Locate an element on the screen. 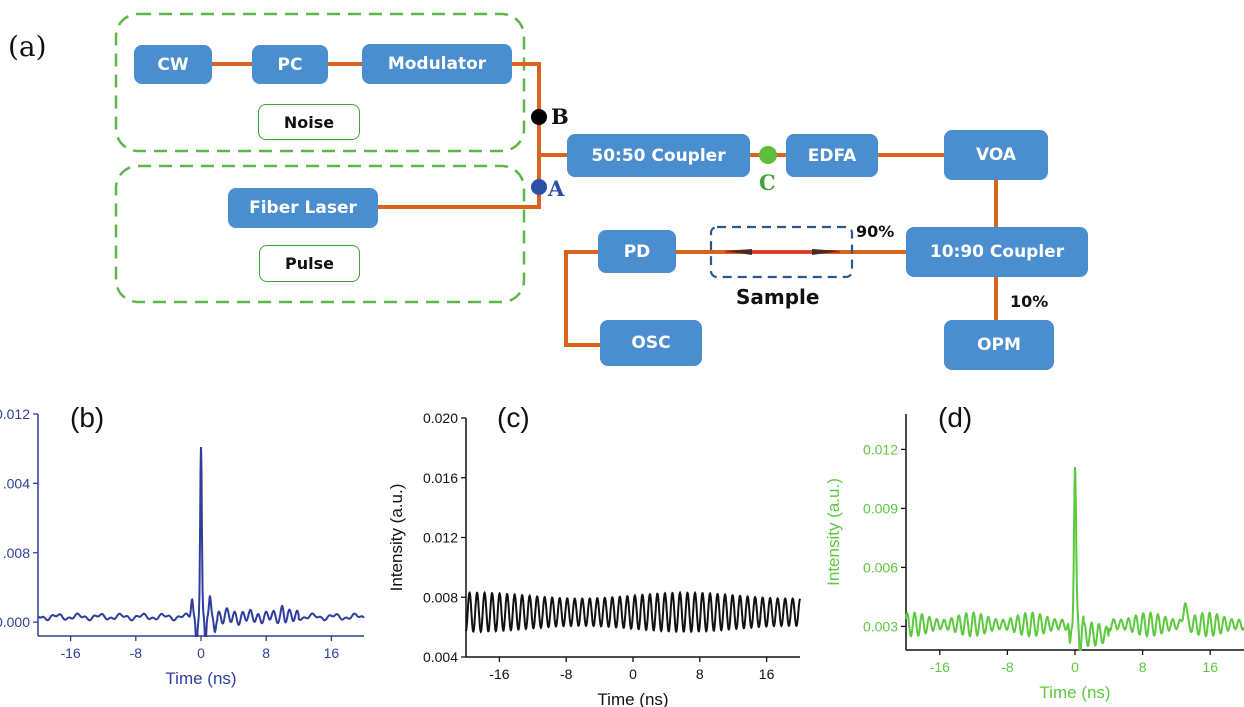 This screenshot has height=707, width=1244. panel-label-b: (b) is located at coordinates (87, 417).